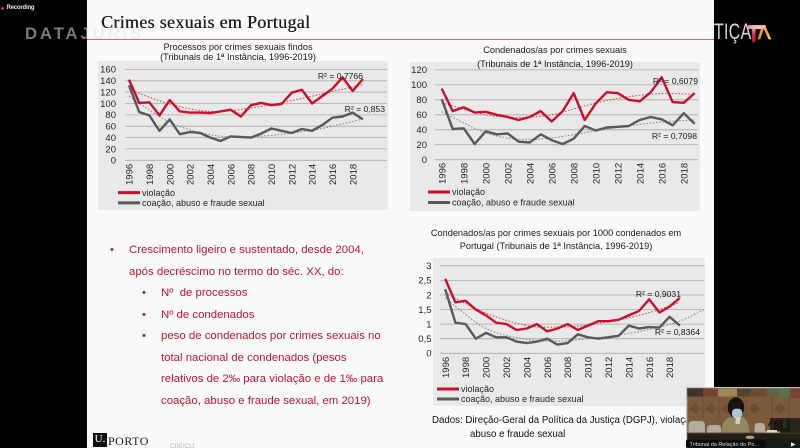 Image resolution: width=800 pixels, height=448 pixels. What do you see at coordinates (424, 310) in the screenshot?
I see `svg-text: 1,5` at bounding box center [424, 310].